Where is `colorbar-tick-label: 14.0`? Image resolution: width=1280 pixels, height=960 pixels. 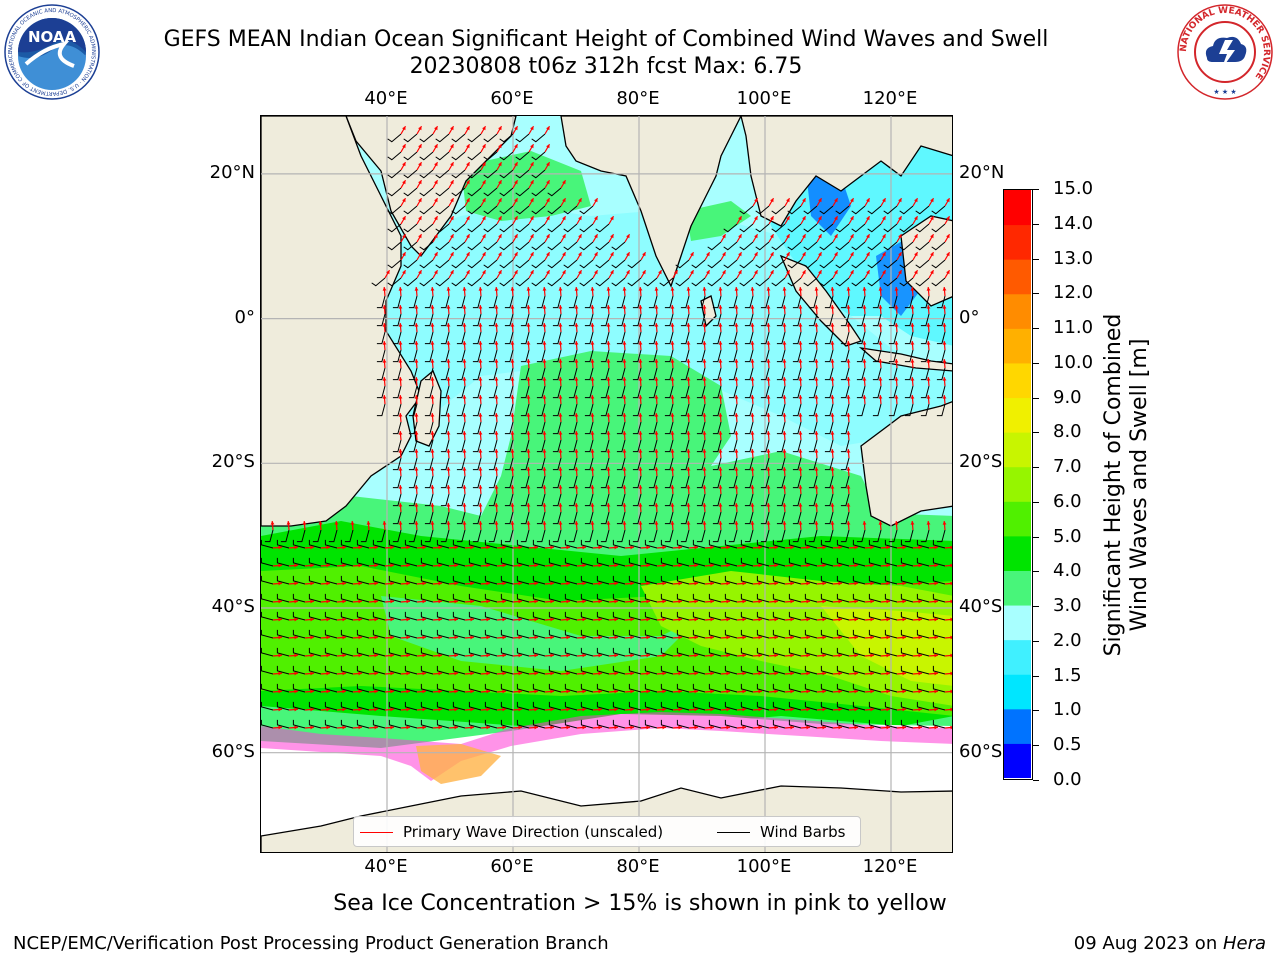 colorbar-tick-label: 14.0 is located at coordinates (1073, 223).